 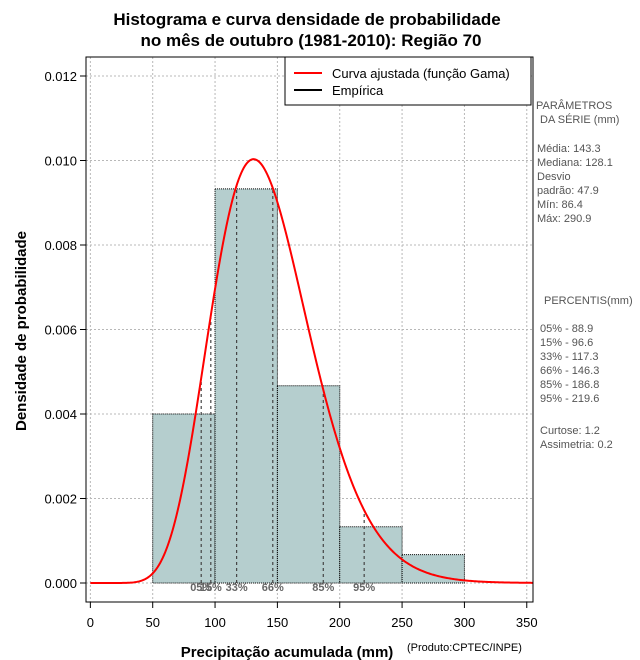 I want to click on stat-p05: 05% - 88.9, so click(x=566, y=329).